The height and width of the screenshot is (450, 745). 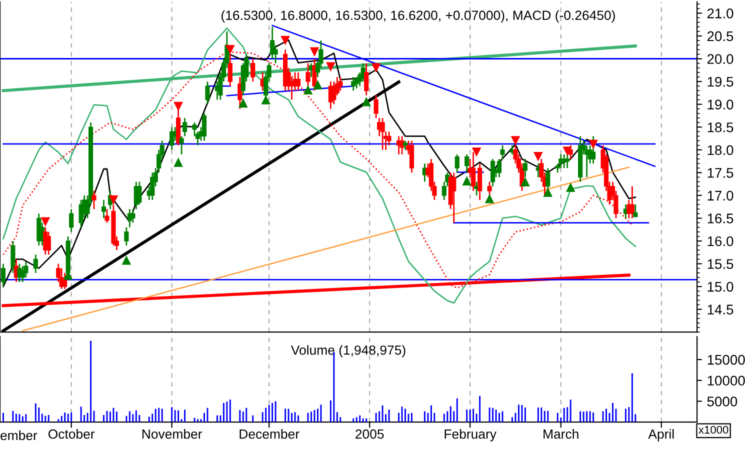 I want to click on y-tick-label: 18.0, so click(x=721, y=150).